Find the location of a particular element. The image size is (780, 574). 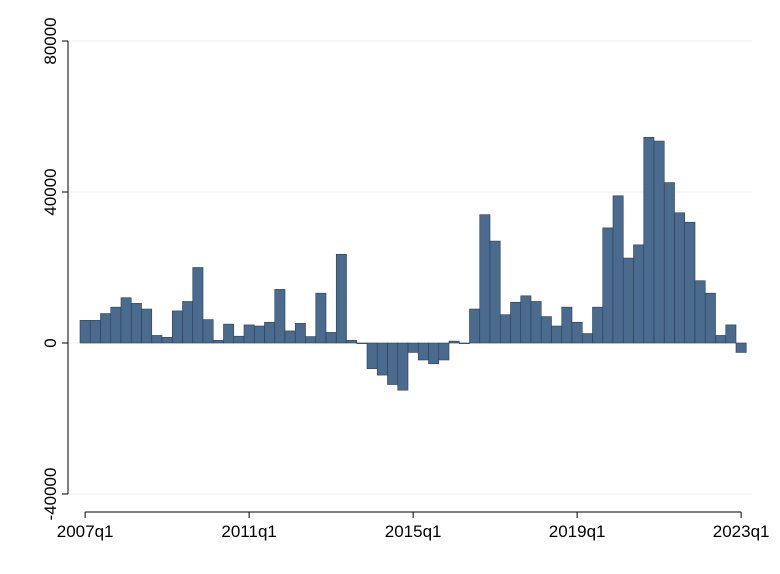

bar-2010q4 is located at coordinates (239, 339).